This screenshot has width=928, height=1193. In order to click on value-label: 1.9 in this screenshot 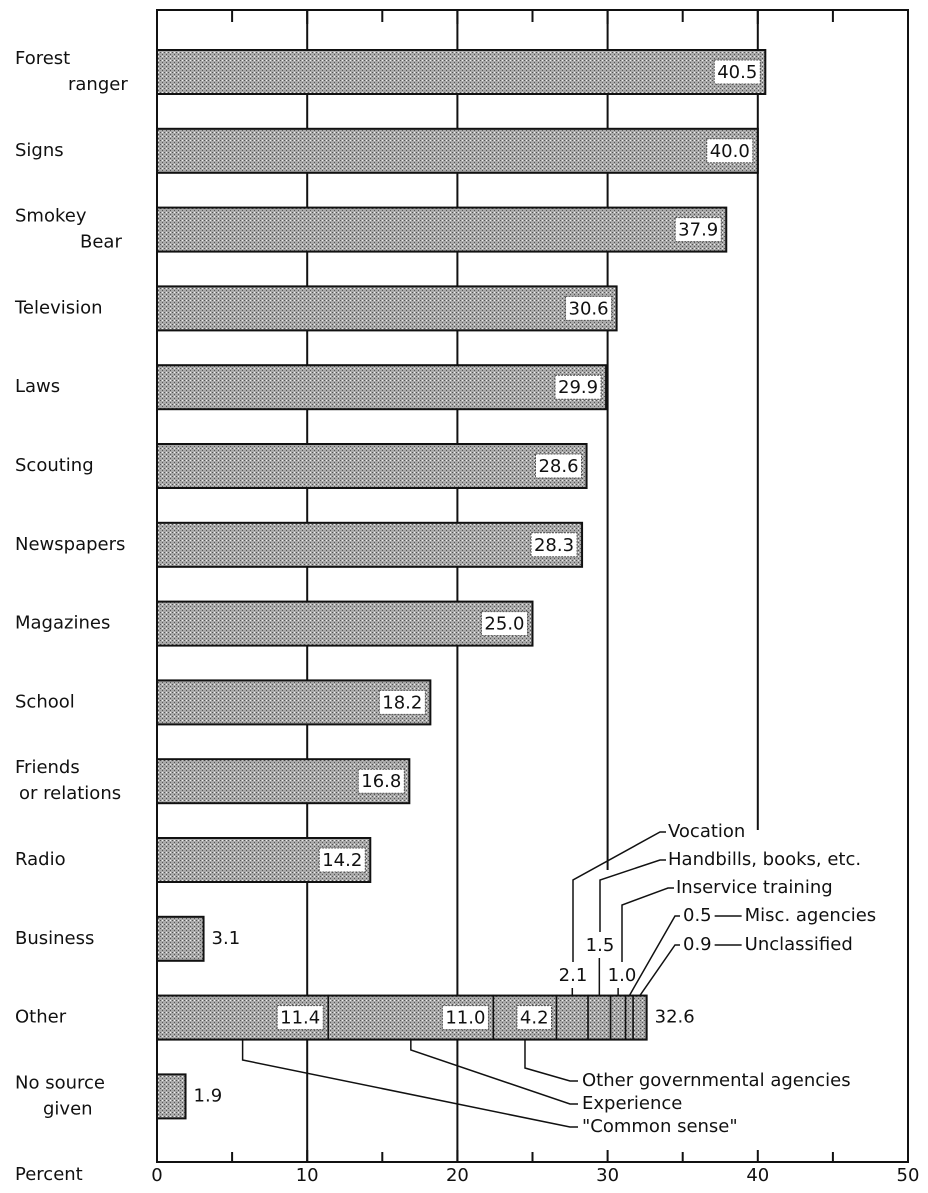, I will do `click(208, 1095)`.